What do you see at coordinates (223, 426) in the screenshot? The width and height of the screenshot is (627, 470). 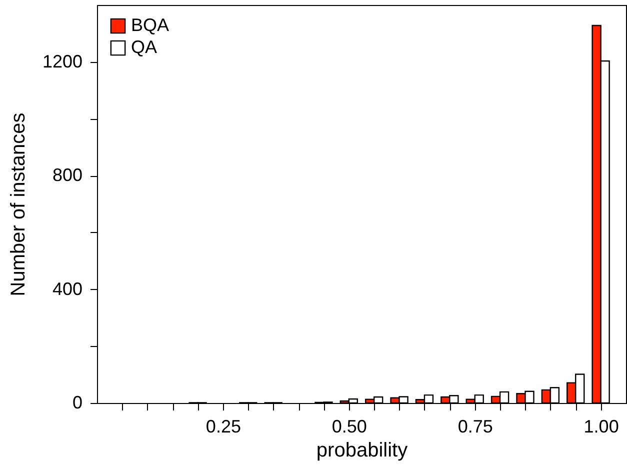 I see `x-tick-label: 0.25` at bounding box center [223, 426].